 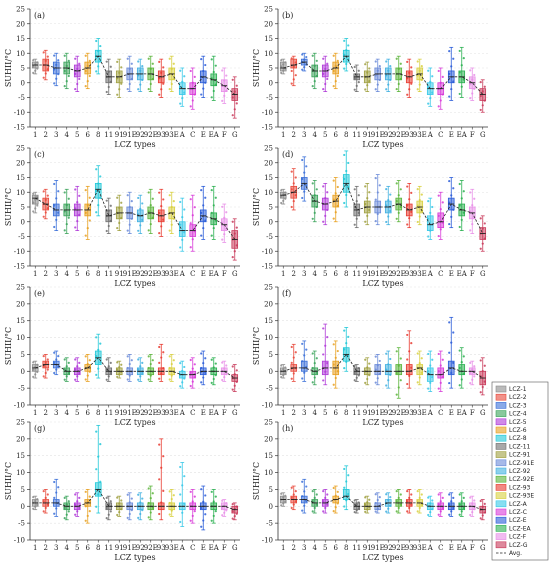 I want to click on x-tick-label: EA, so click(x=462, y=548).